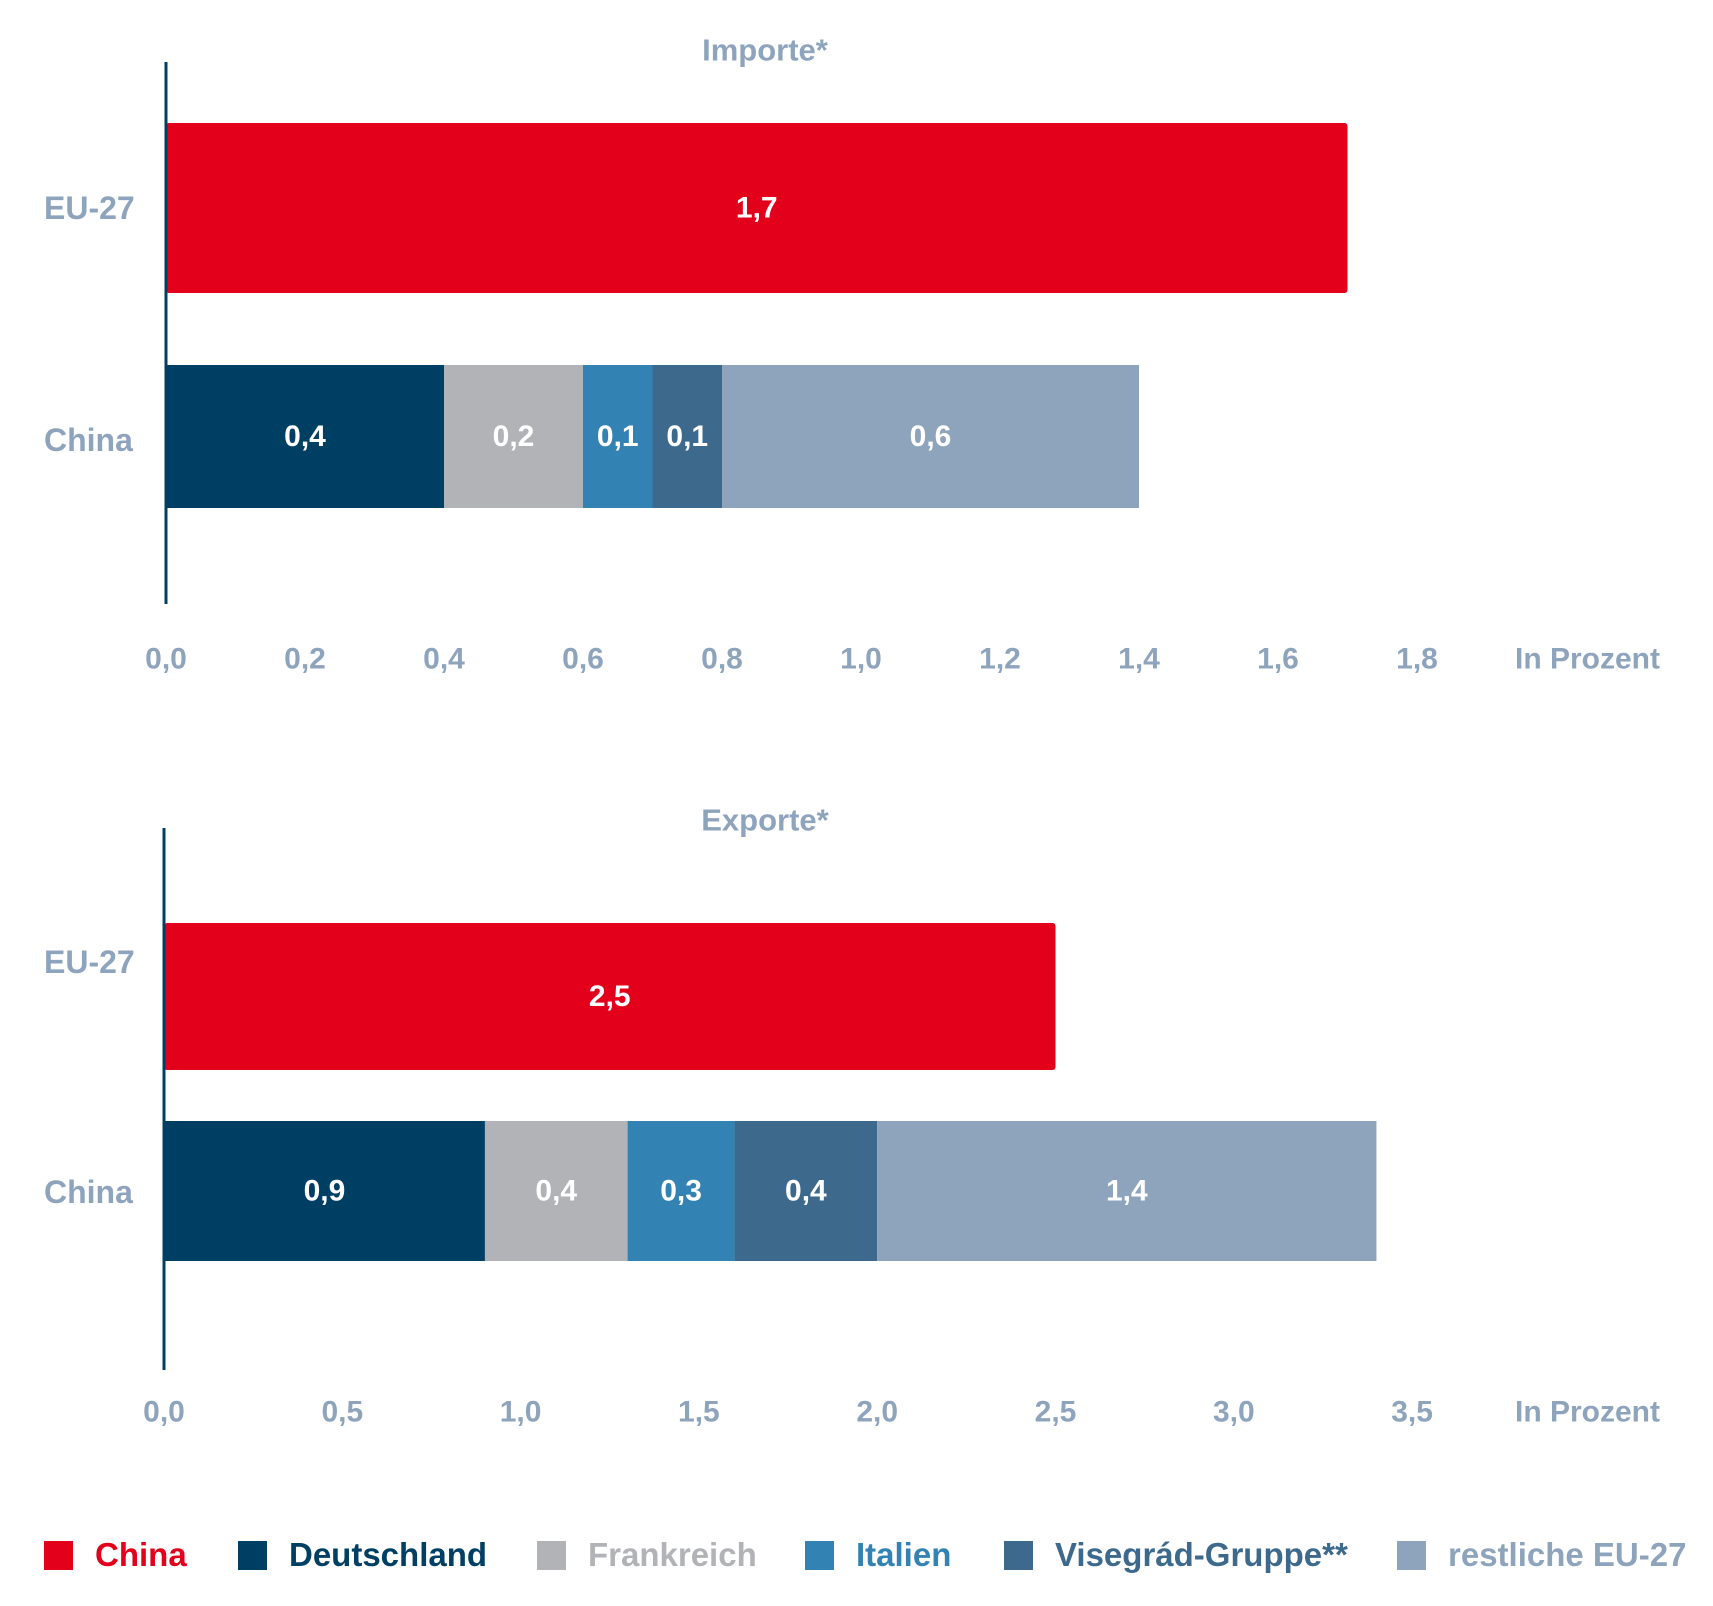 The width and height of the screenshot is (1713, 1606). I want to click on x-tick-label: 0,8, so click(722, 659).